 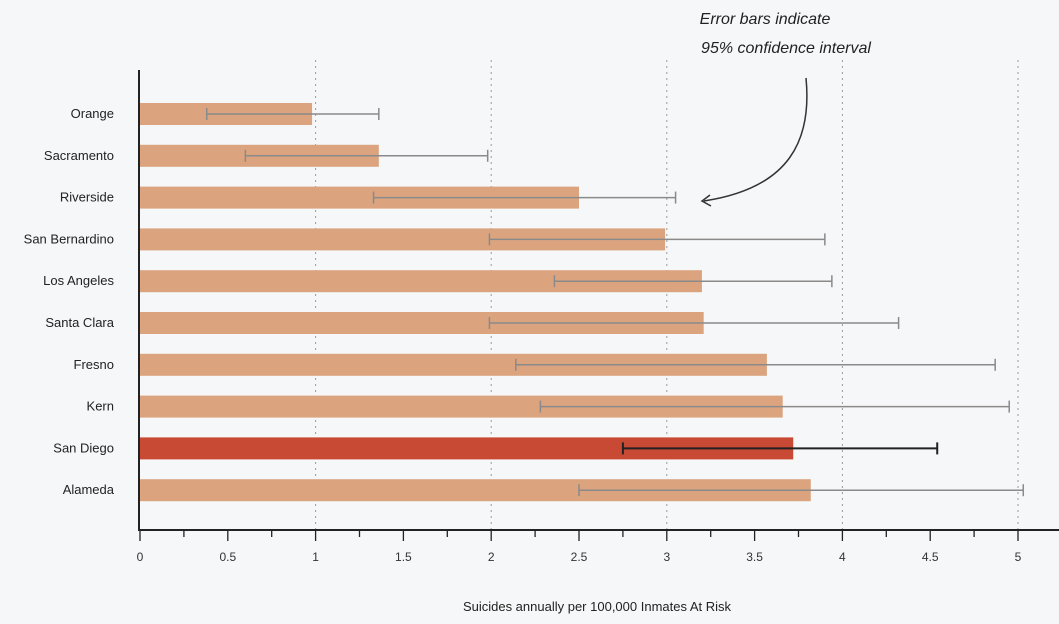 What do you see at coordinates (666, 557) in the screenshot?
I see `x-tick-label: 3` at bounding box center [666, 557].